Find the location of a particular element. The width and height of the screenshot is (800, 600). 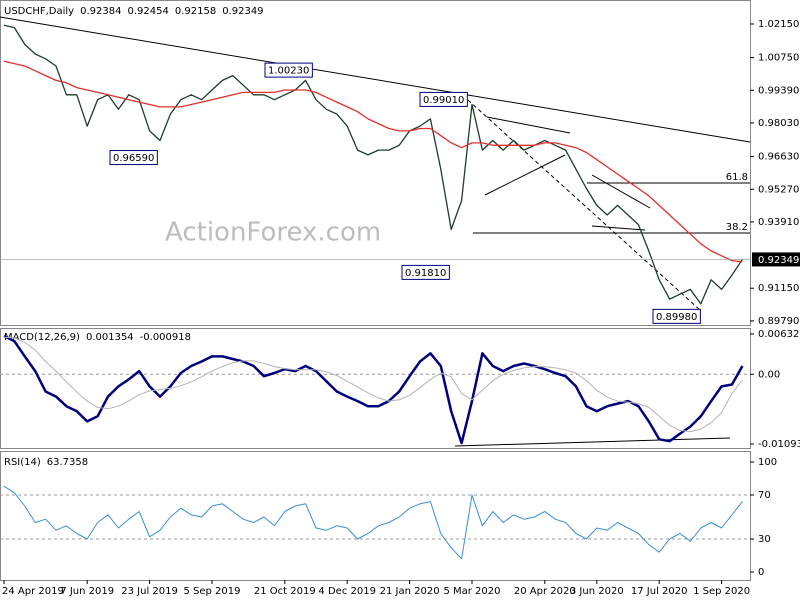

watermark-layer: ActionForex.com is located at coordinates (273, 233).